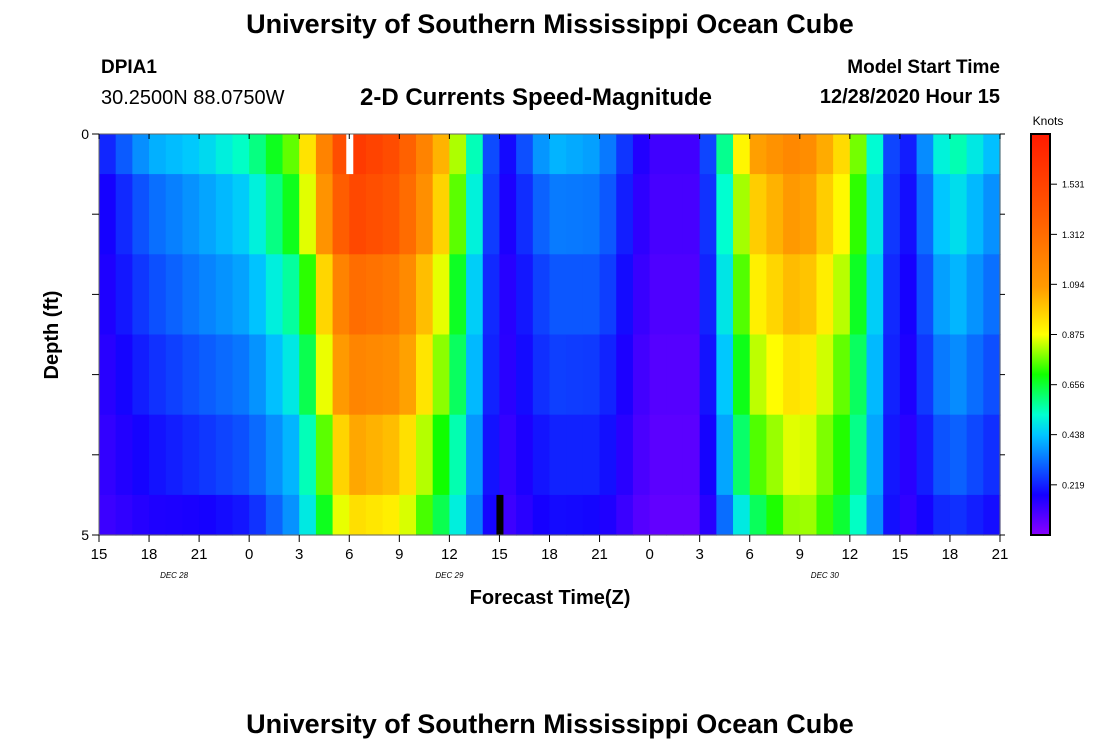 Image resolution: width=1100 pixels, height=750 pixels. Describe the element at coordinates (1040, 334) in the screenshot. I see `colorbar-gradient` at that location.